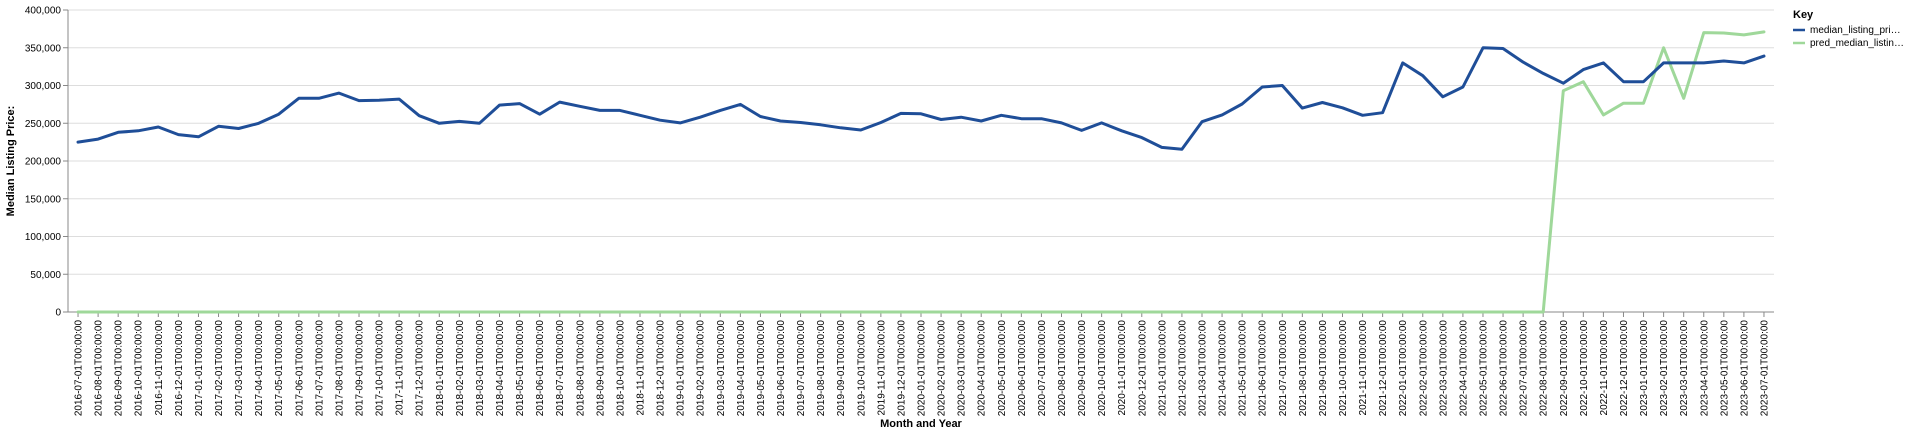  I want to click on x-tick-label: 2022-07-01T00:00:00, so click(1524, 368).